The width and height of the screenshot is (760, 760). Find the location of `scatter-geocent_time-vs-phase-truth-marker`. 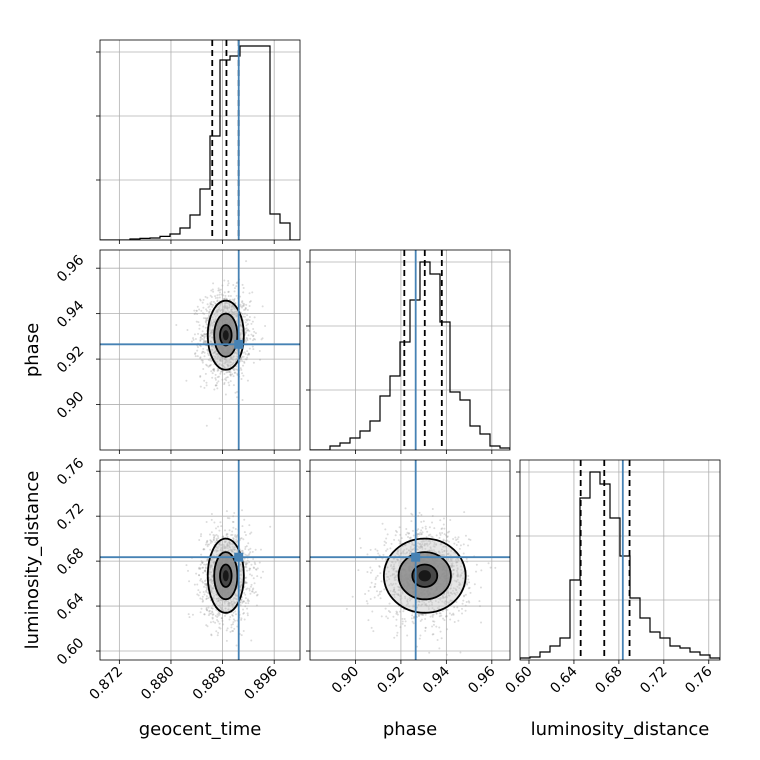

scatter-geocent_time-vs-phase-truth-marker is located at coordinates (239, 344).